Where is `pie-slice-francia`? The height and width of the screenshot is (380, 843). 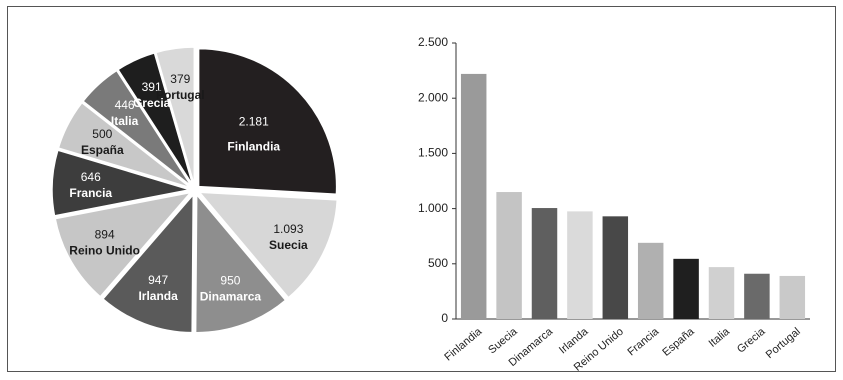
pie-slice-francia is located at coordinates (121, 183).